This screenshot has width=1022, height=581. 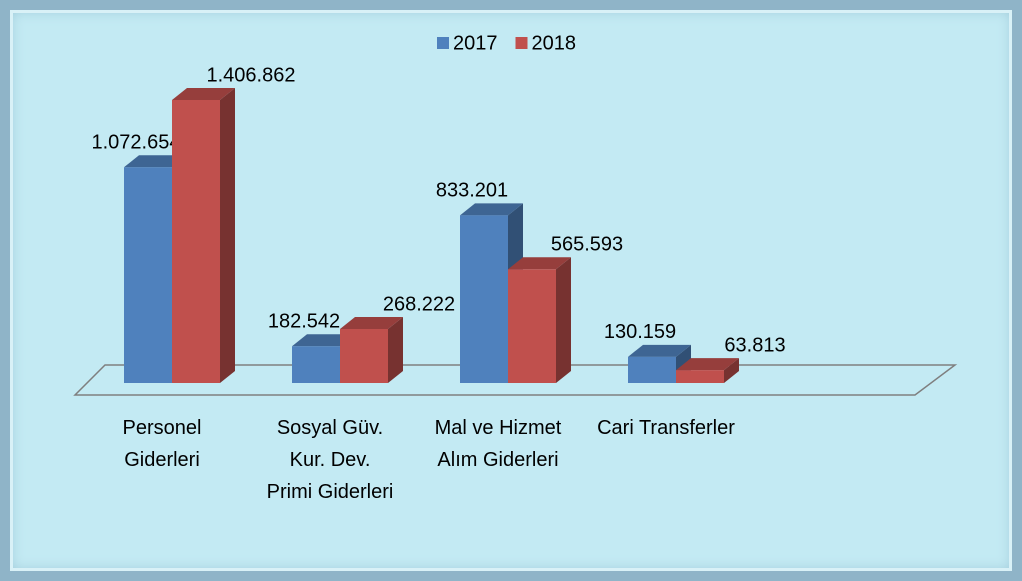 I want to click on category-label: Personel Giderleri, so click(x=162, y=444).